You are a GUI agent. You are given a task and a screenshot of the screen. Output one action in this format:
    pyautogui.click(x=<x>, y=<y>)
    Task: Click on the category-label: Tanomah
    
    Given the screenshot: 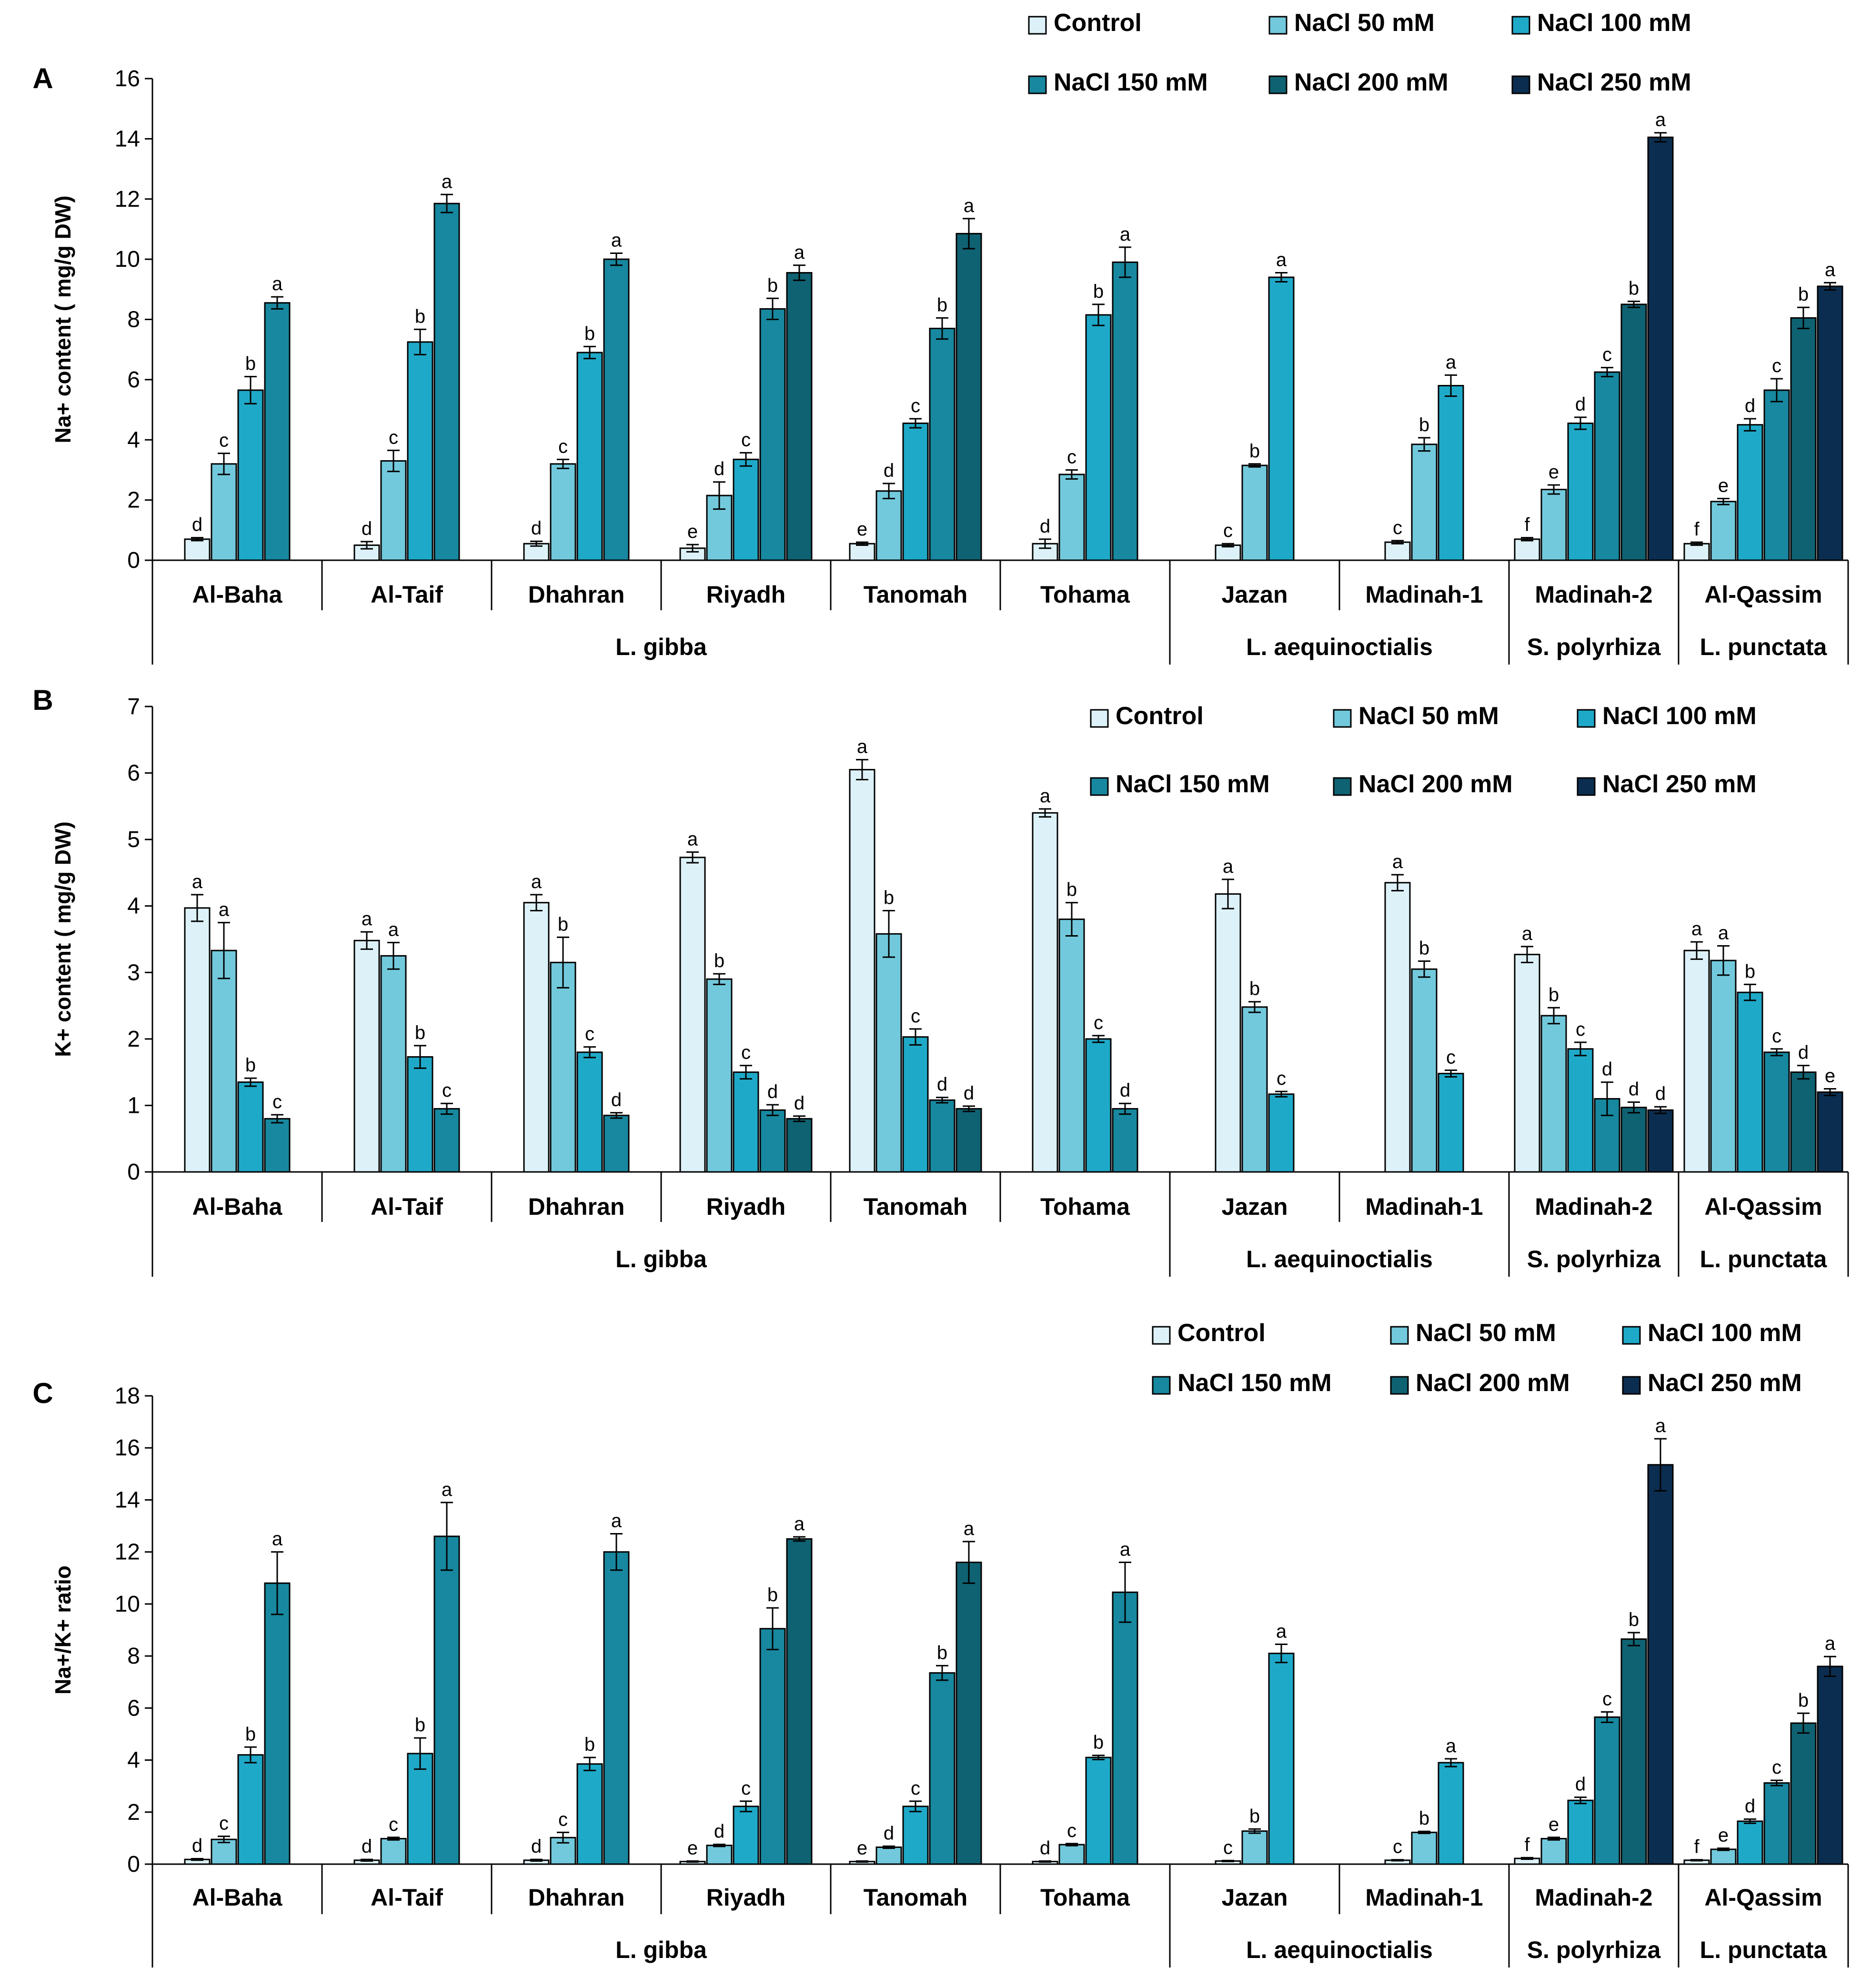 What is the action you would take?
    pyautogui.click(x=916, y=1206)
    